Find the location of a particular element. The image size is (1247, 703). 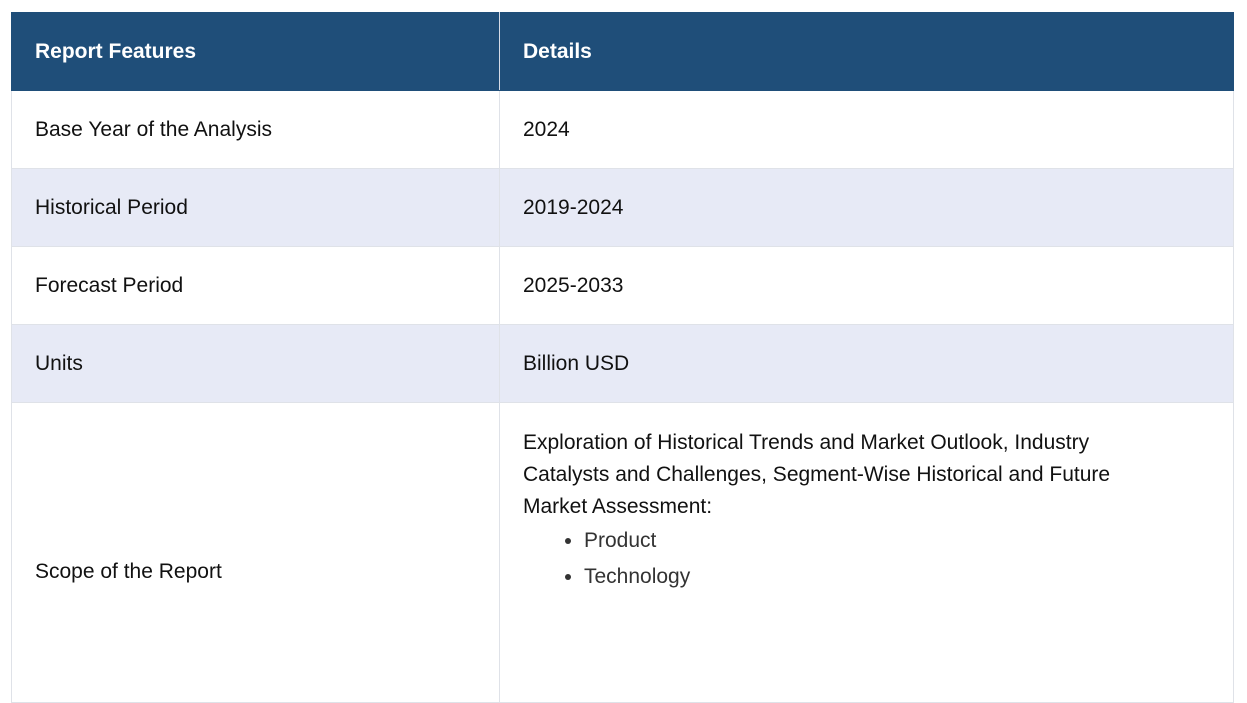

table-row: Base Year of the Analysis 2024 is located at coordinates (622, 129).